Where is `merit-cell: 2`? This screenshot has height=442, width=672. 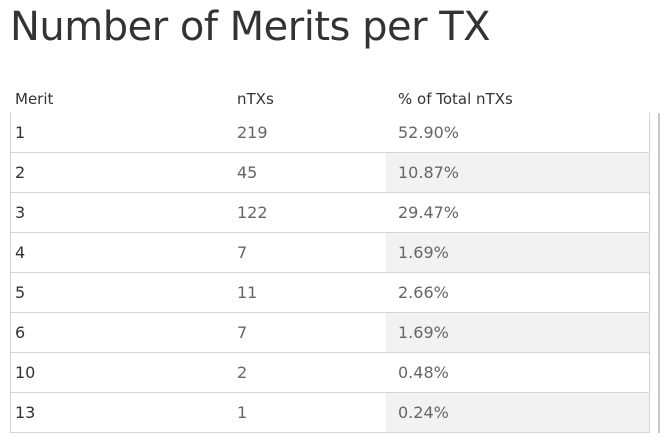 merit-cell: 2 is located at coordinates (20, 172).